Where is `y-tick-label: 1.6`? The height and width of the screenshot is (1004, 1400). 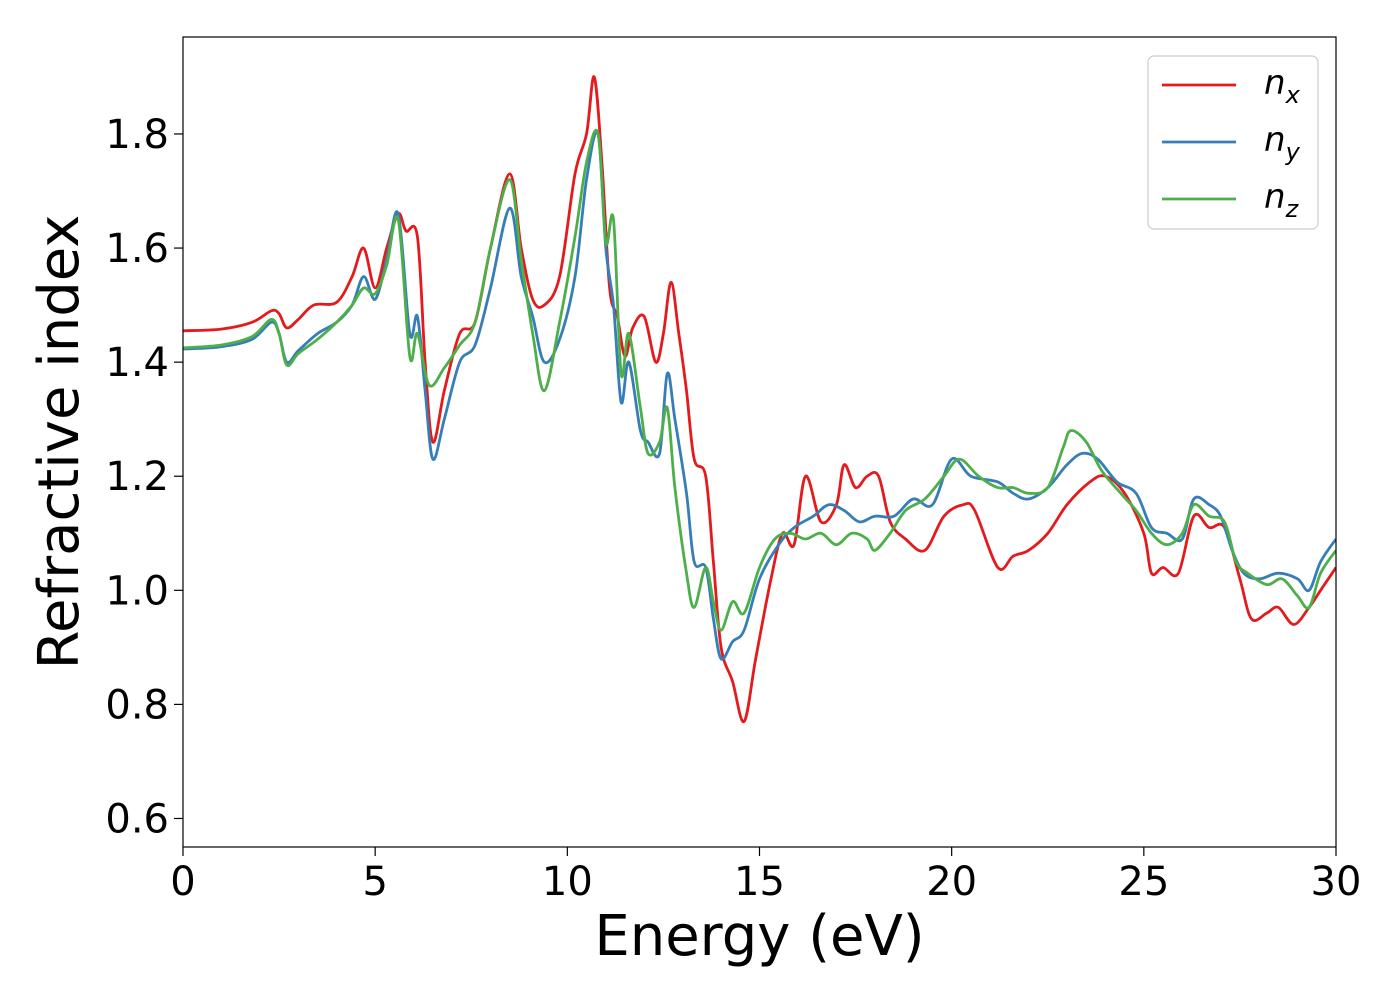
y-tick-label: 1.6 is located at coordinates (137, 249).